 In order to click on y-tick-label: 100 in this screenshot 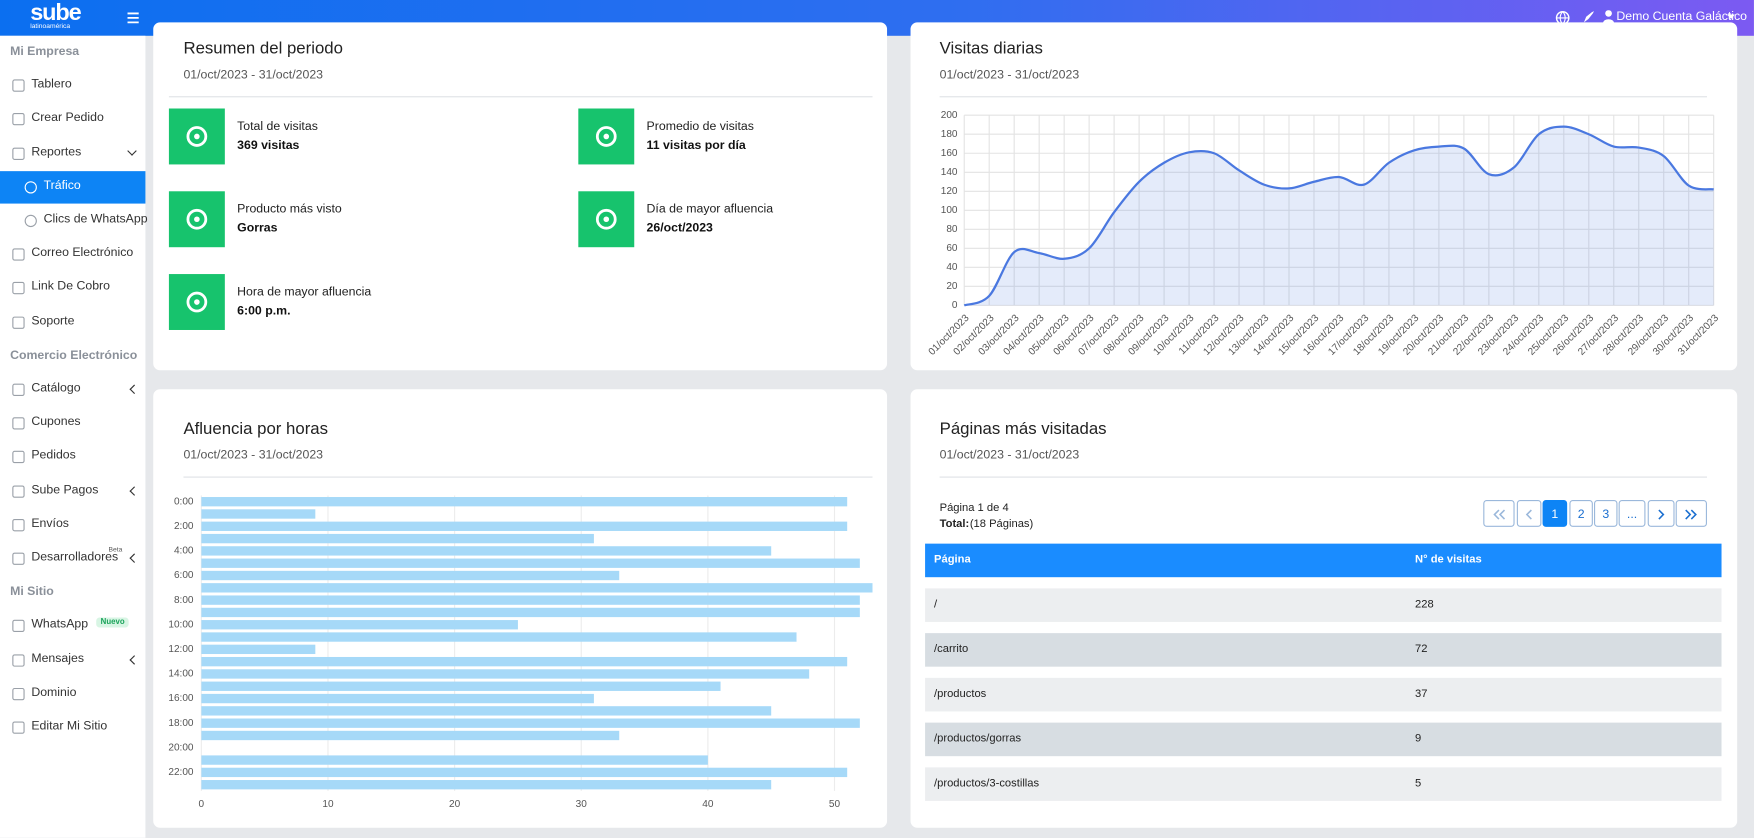, I will do `click(949, 210)`.